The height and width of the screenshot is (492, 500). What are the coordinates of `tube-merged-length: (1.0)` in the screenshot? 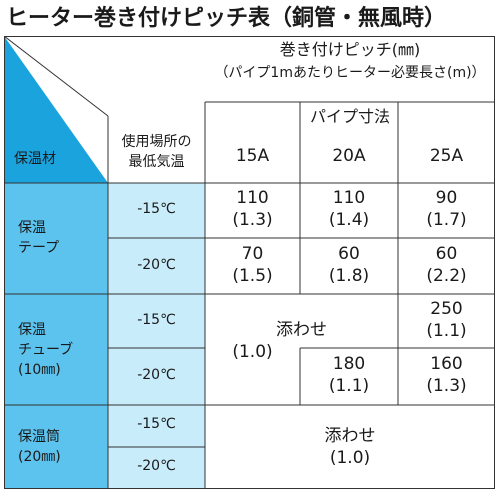 It's located at (252, 352).